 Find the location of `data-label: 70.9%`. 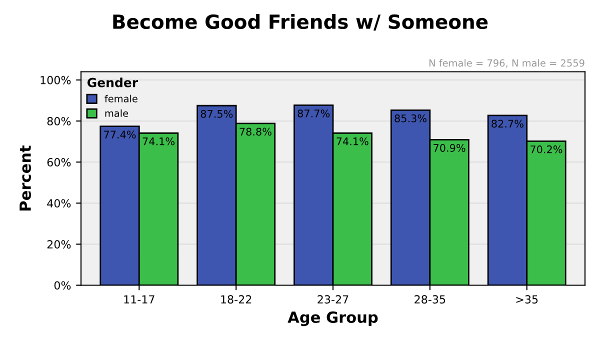

data-label: 70.9% is located at coordinates (450, 148).